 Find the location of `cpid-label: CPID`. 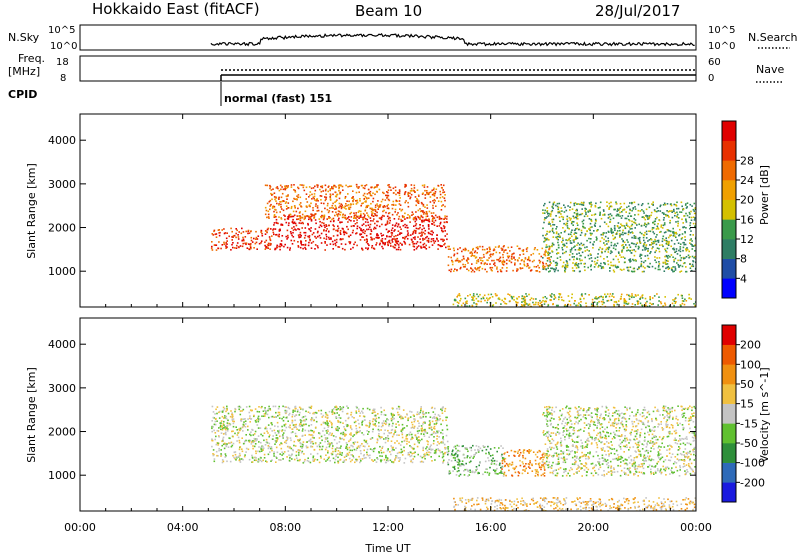

cpid-label: CPID is located at coordinates (22, 94).